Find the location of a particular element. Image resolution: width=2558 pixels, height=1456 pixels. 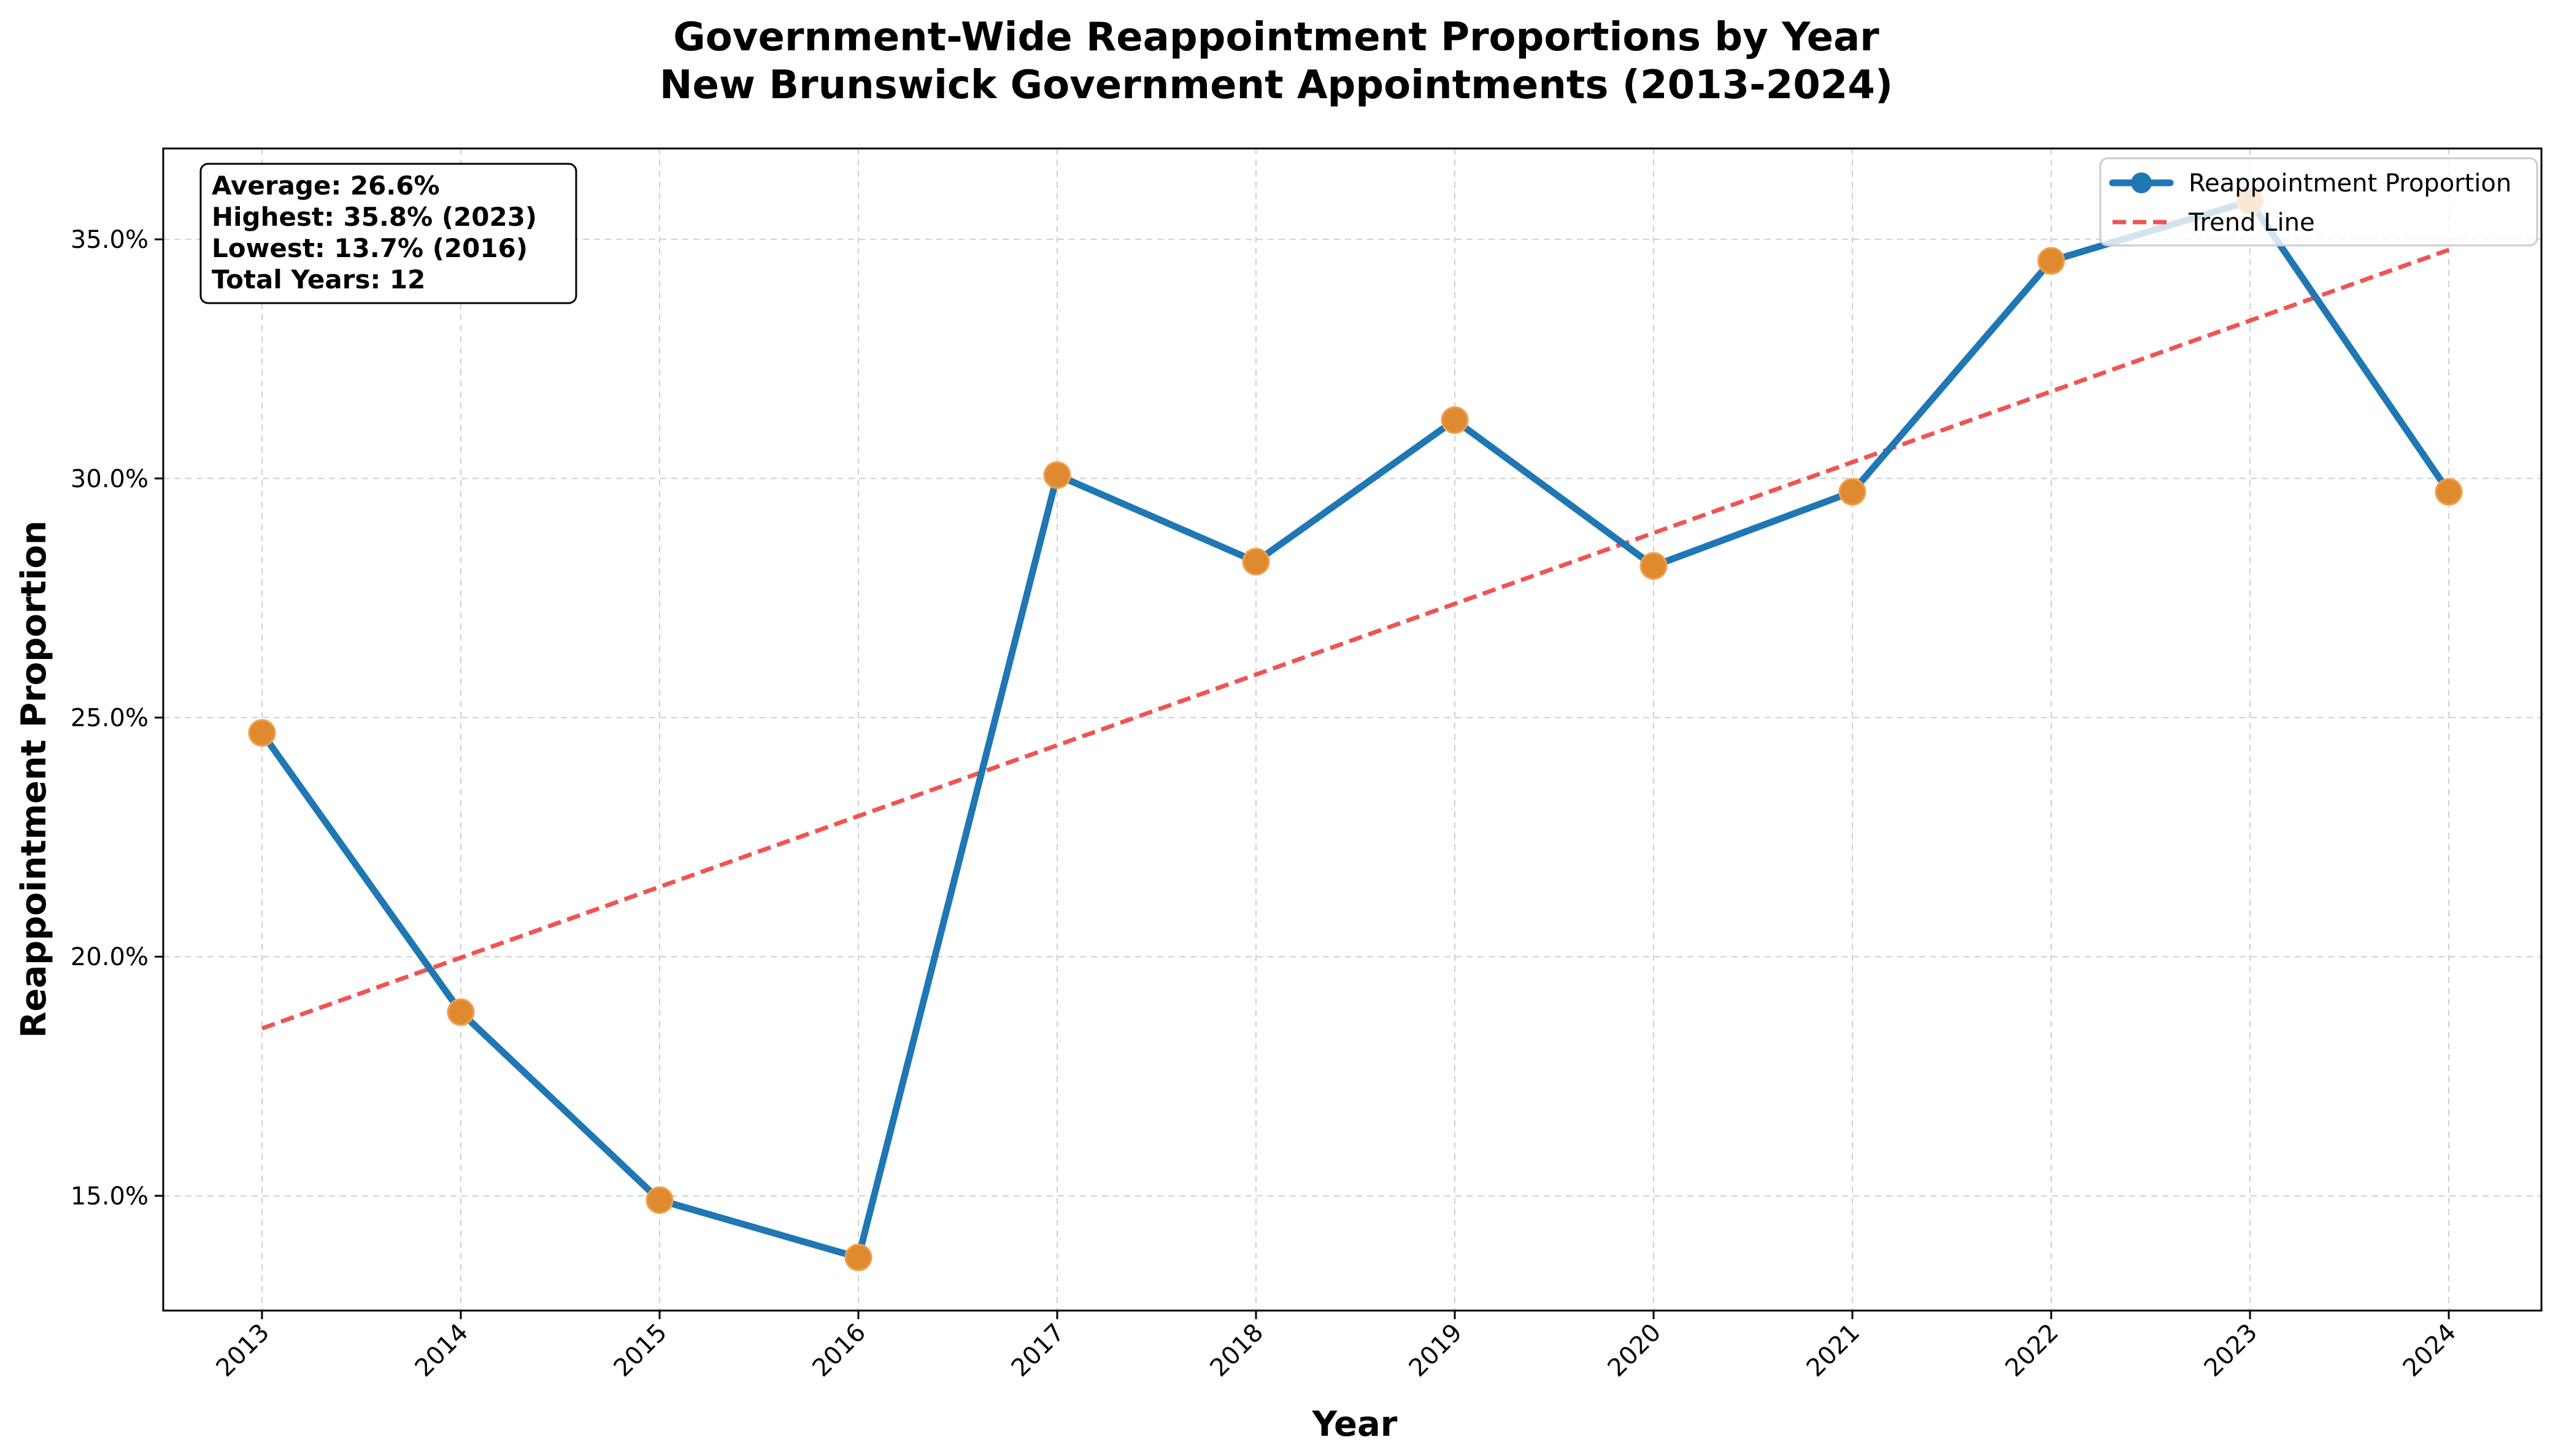

x-tick-label: 2017 is located at coordinates (1038, 1351).